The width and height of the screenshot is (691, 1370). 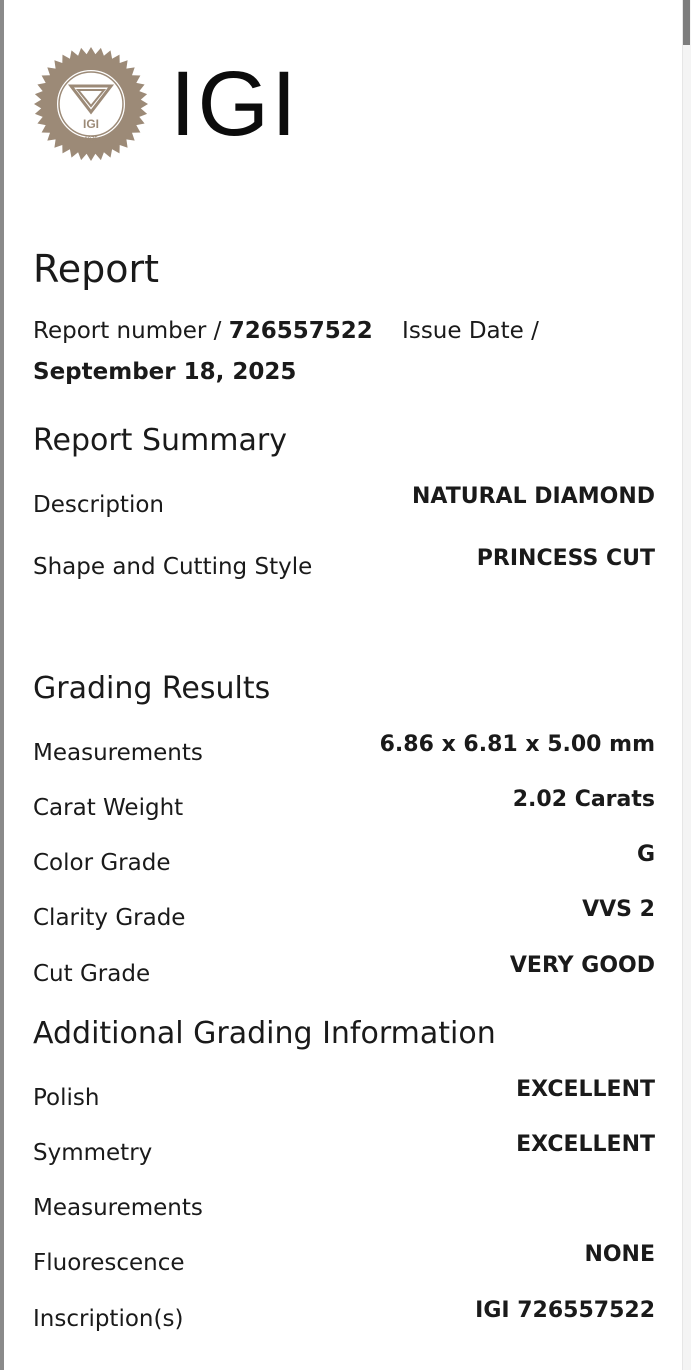 I want to click on section-heading-grading: Grading Results, so click(x=152, y=688).